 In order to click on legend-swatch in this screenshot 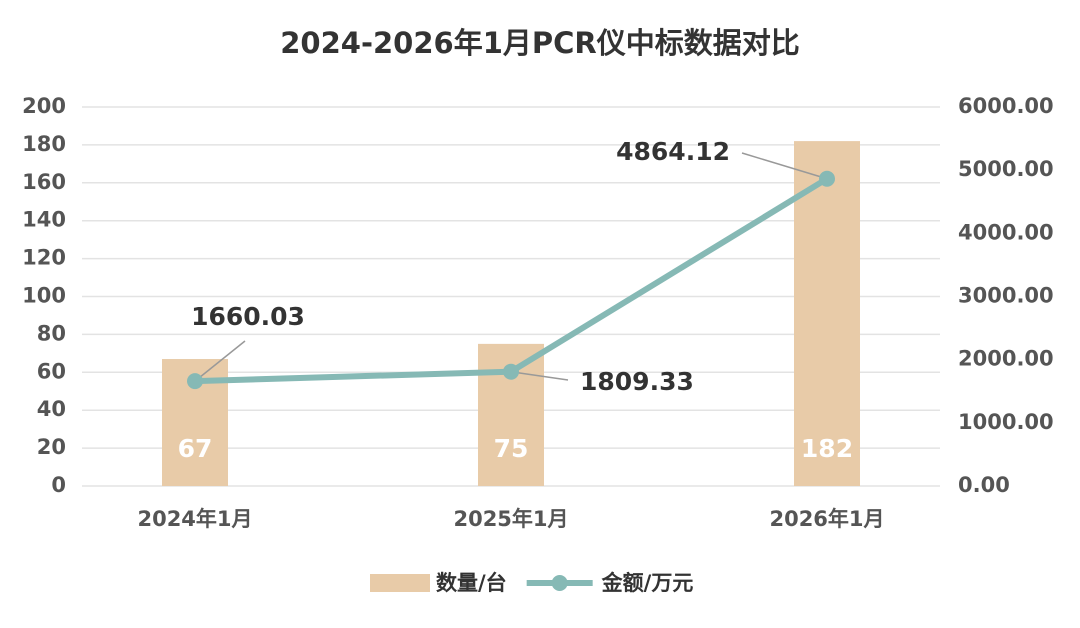, I will do `click(400, 583)`.